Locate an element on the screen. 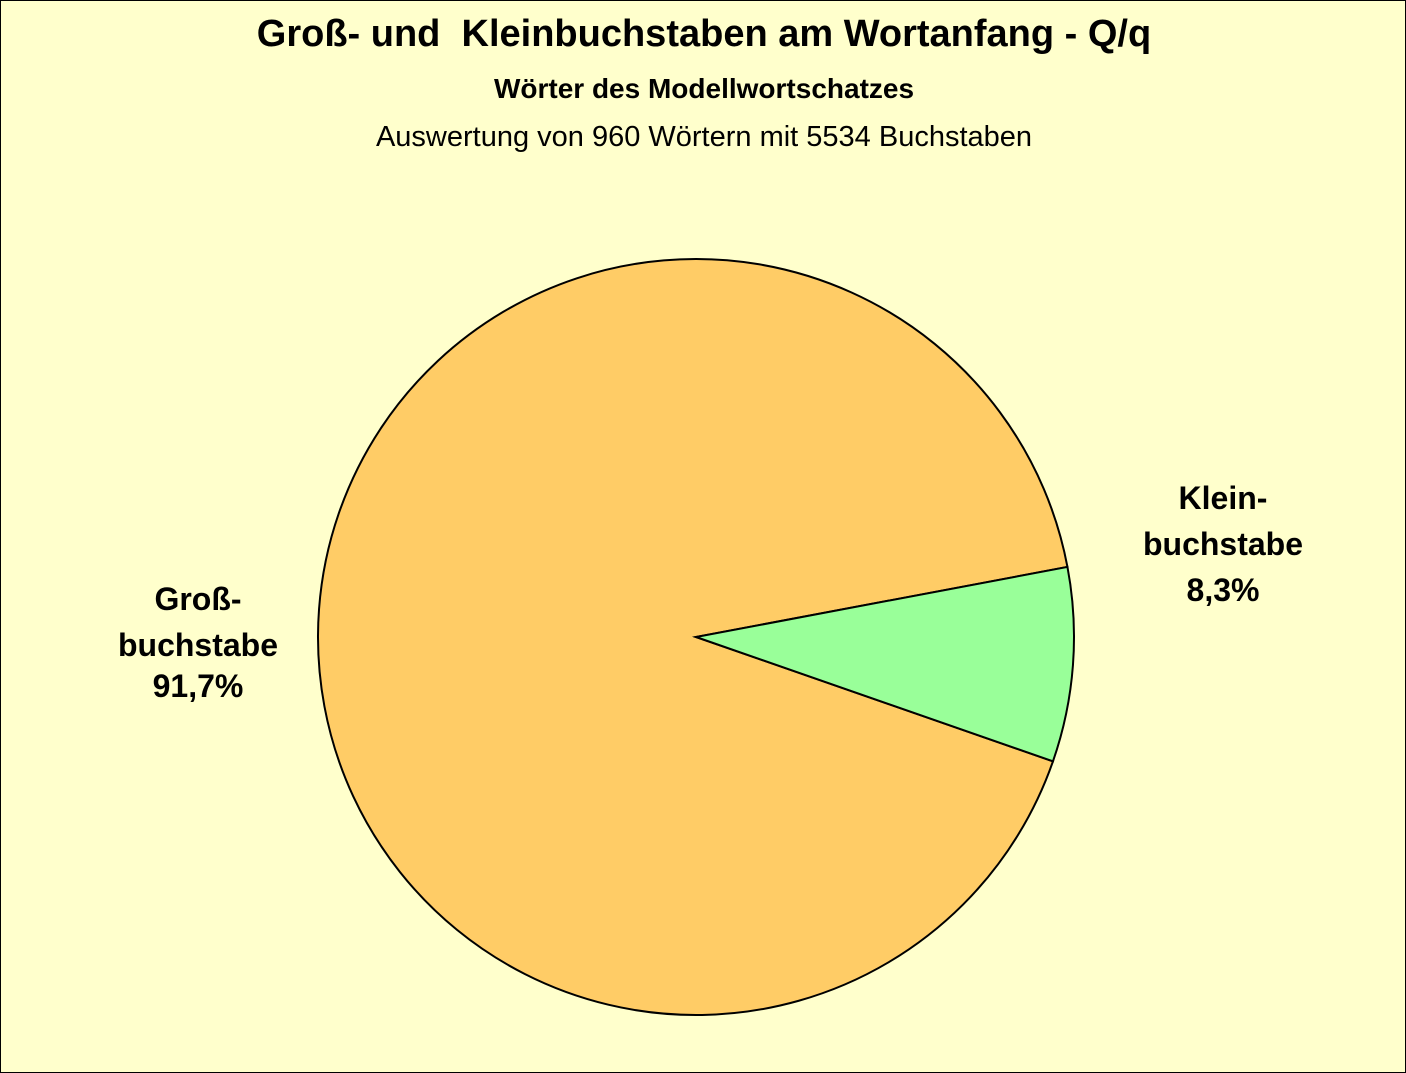 Image resolution: width=1406 pixels, height=1073 pixels. slice-label: Klein- buchstabe is located at coordinates (1223, 521).